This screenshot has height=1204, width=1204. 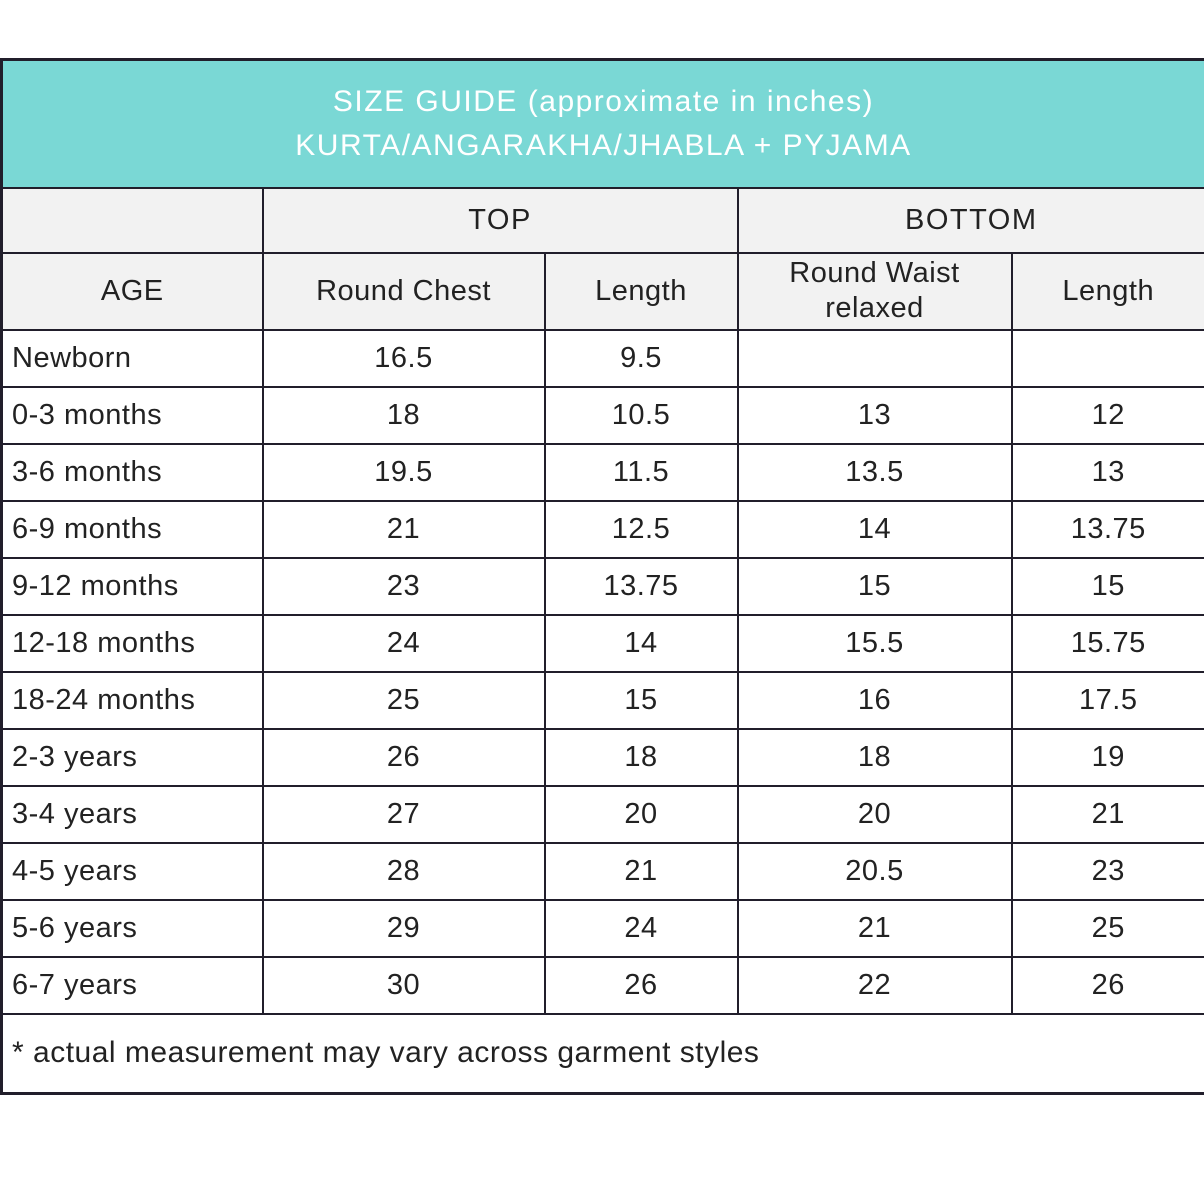 What do you see at coordinates (132, 586) in the screenshot?
I see `cell-age: 9-12 months` at bounding box center [132, 586].